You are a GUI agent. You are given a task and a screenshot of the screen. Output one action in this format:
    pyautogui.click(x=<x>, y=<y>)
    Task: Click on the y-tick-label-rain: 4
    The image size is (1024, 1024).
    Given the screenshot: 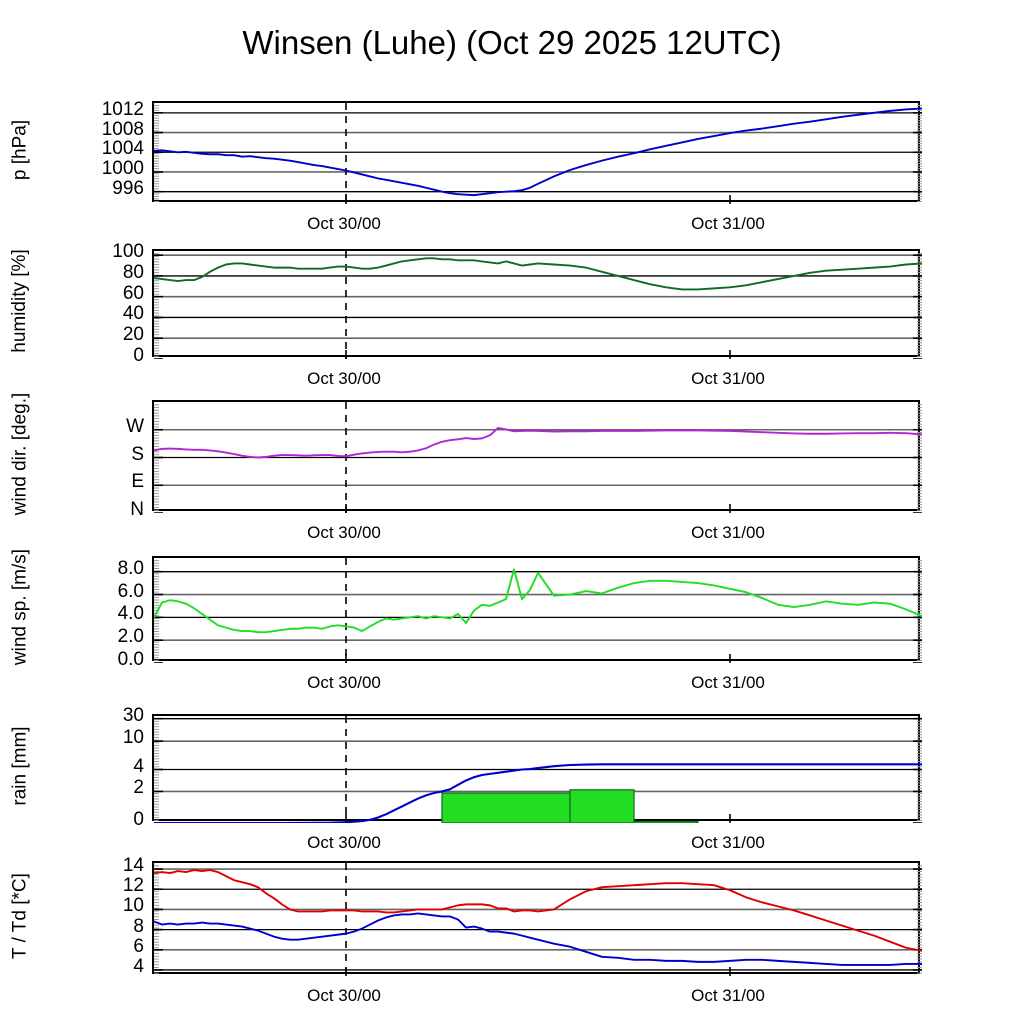 What is the action you would take?
    pyautogui.click(x=138, y=766)
    